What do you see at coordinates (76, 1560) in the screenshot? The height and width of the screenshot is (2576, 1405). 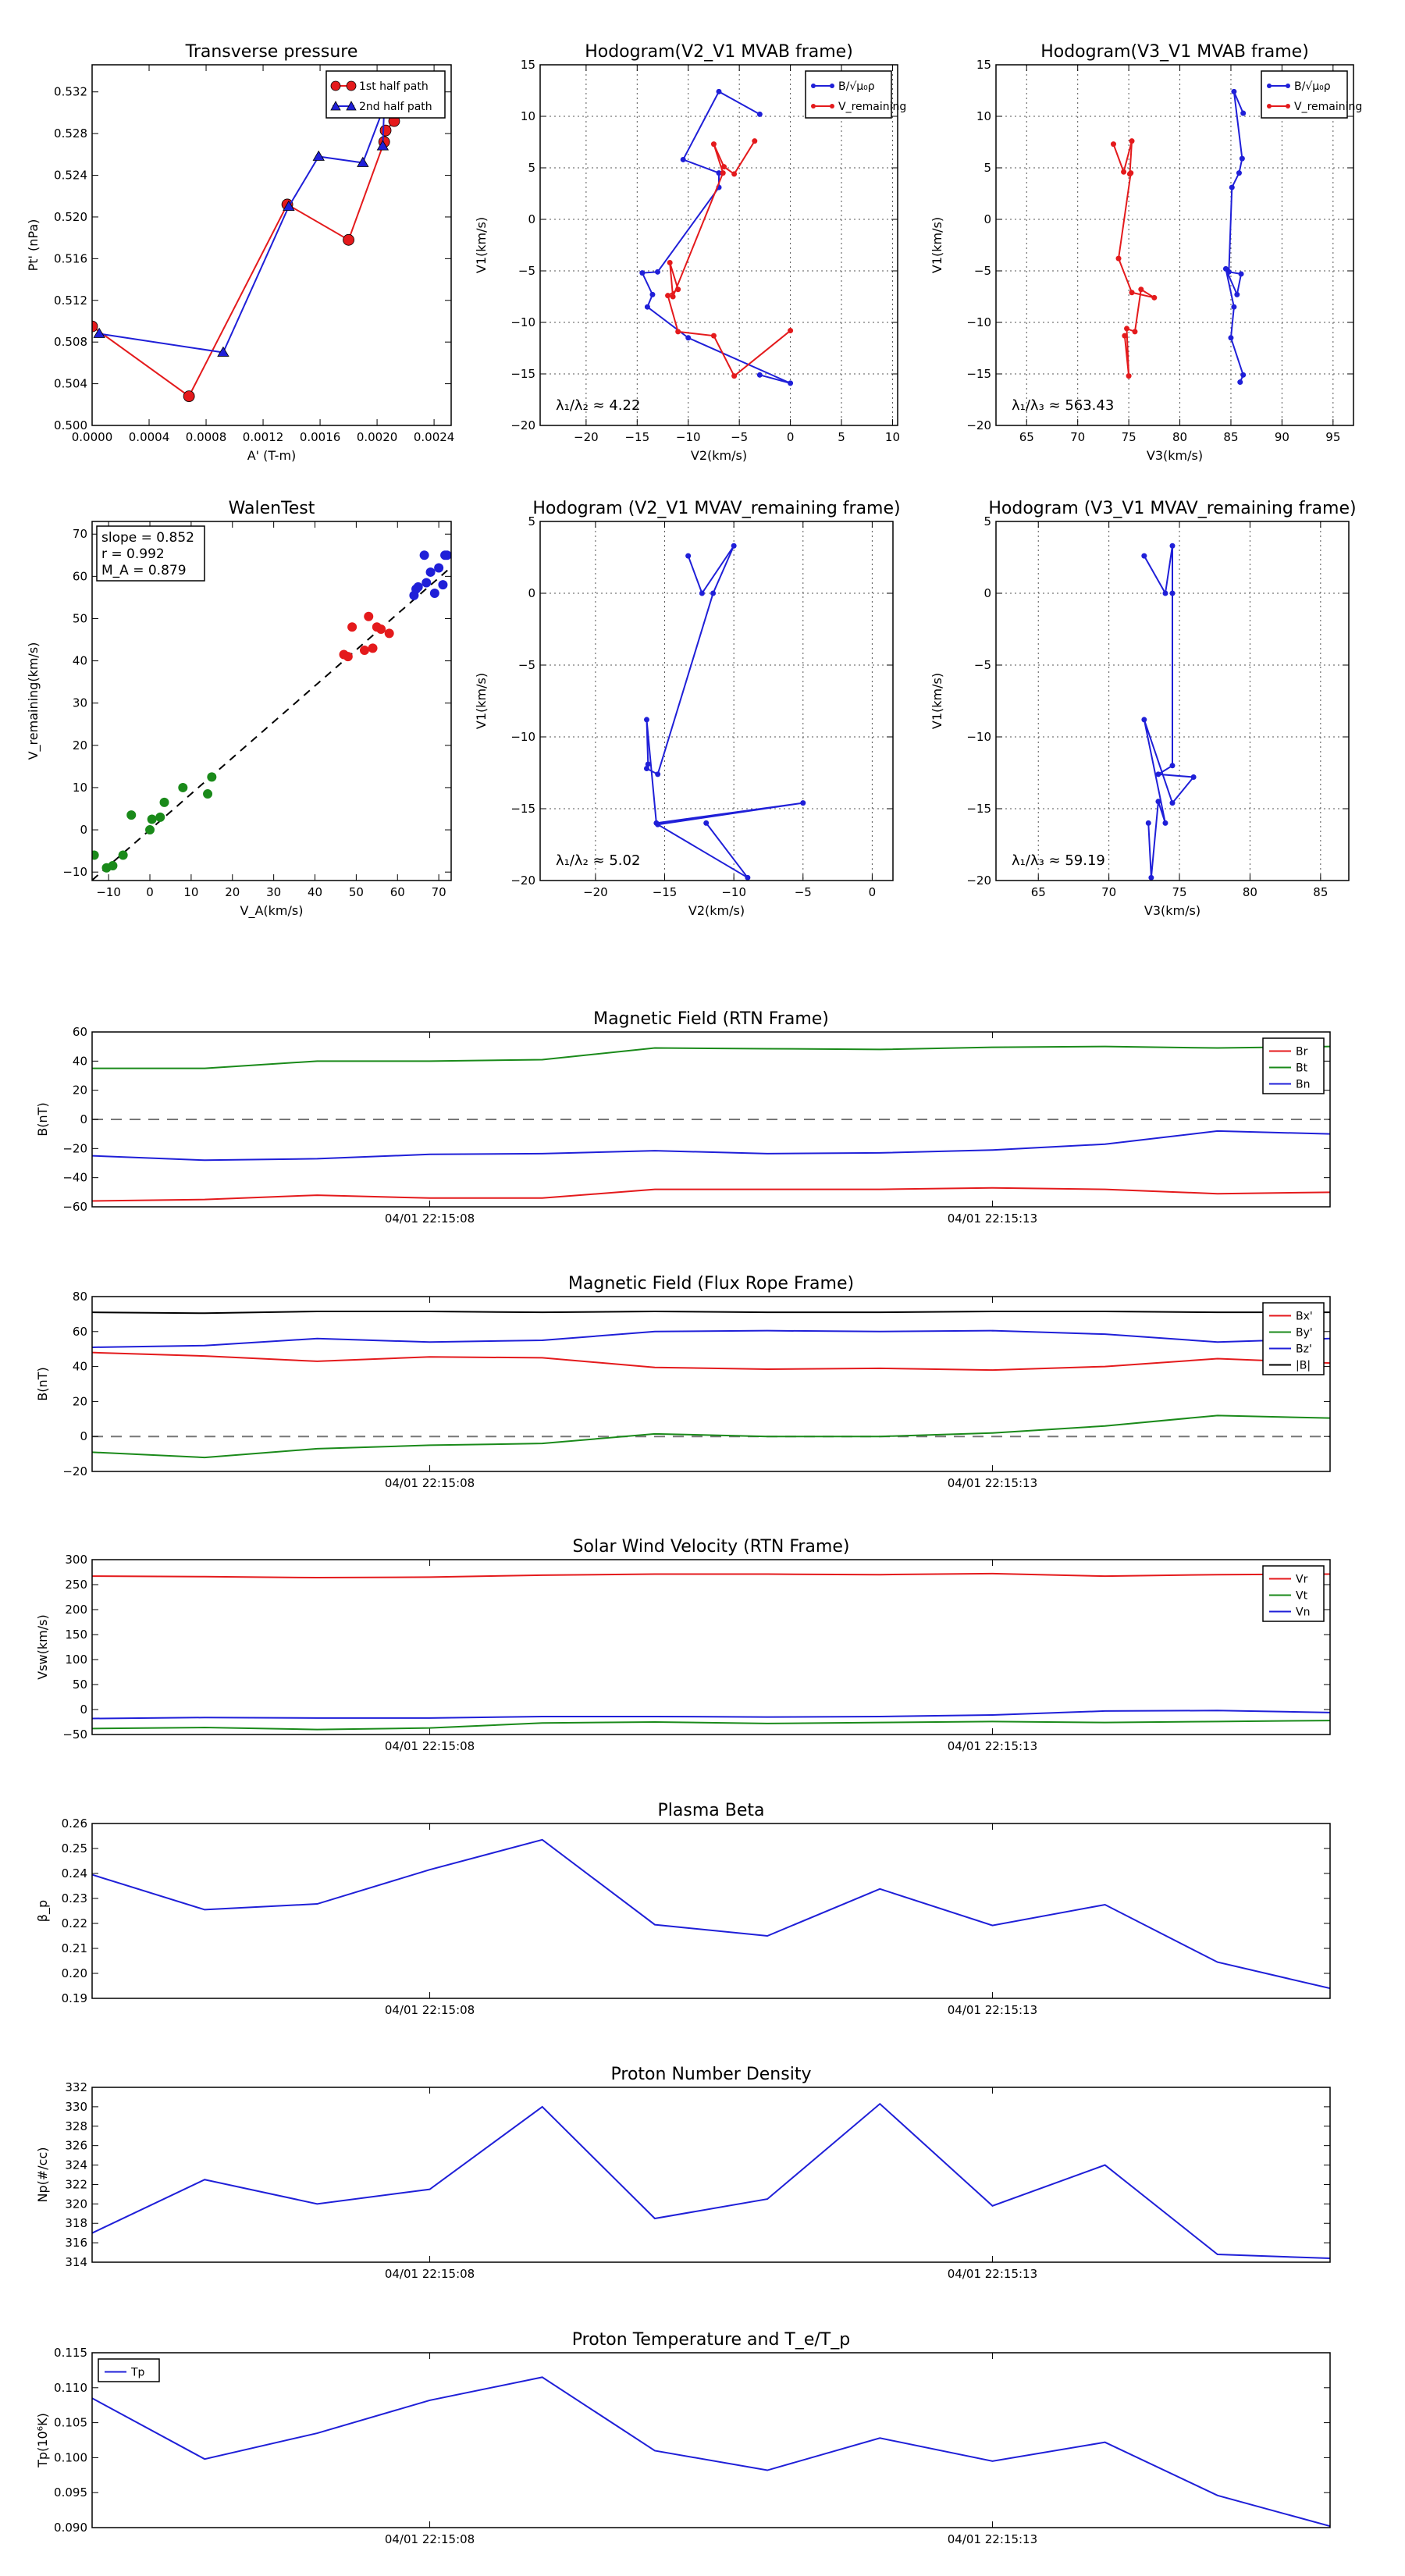 I see `y-tick-label: 300` at bounding box center [76, 1560].